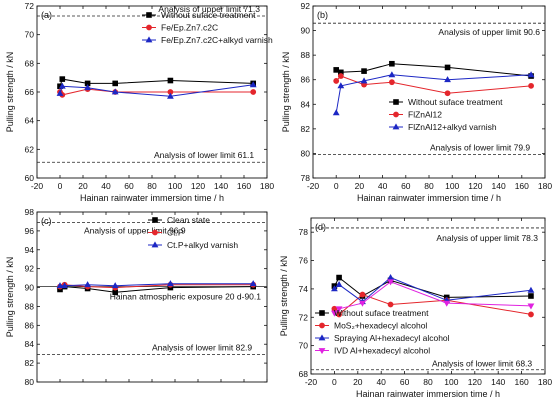 The image size is (554, 405). What do you see at coordinates (475, 382) in the screenshot?
I see `x-tick-label: 120` at bounding box center [475, 382].